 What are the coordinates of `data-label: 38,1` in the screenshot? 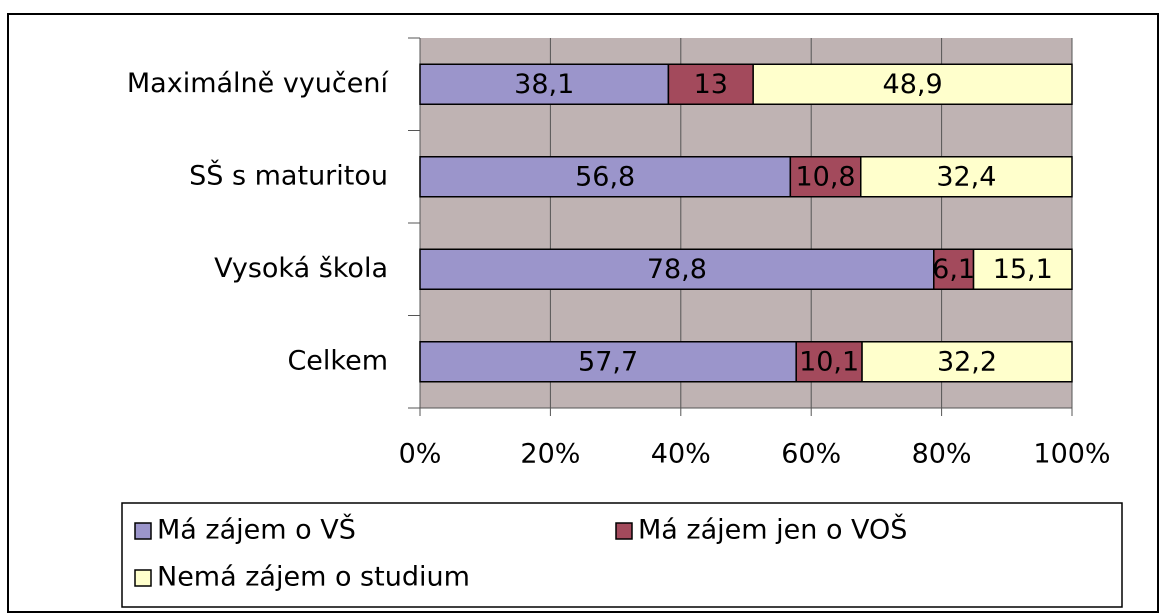 It's located at (544, 84).